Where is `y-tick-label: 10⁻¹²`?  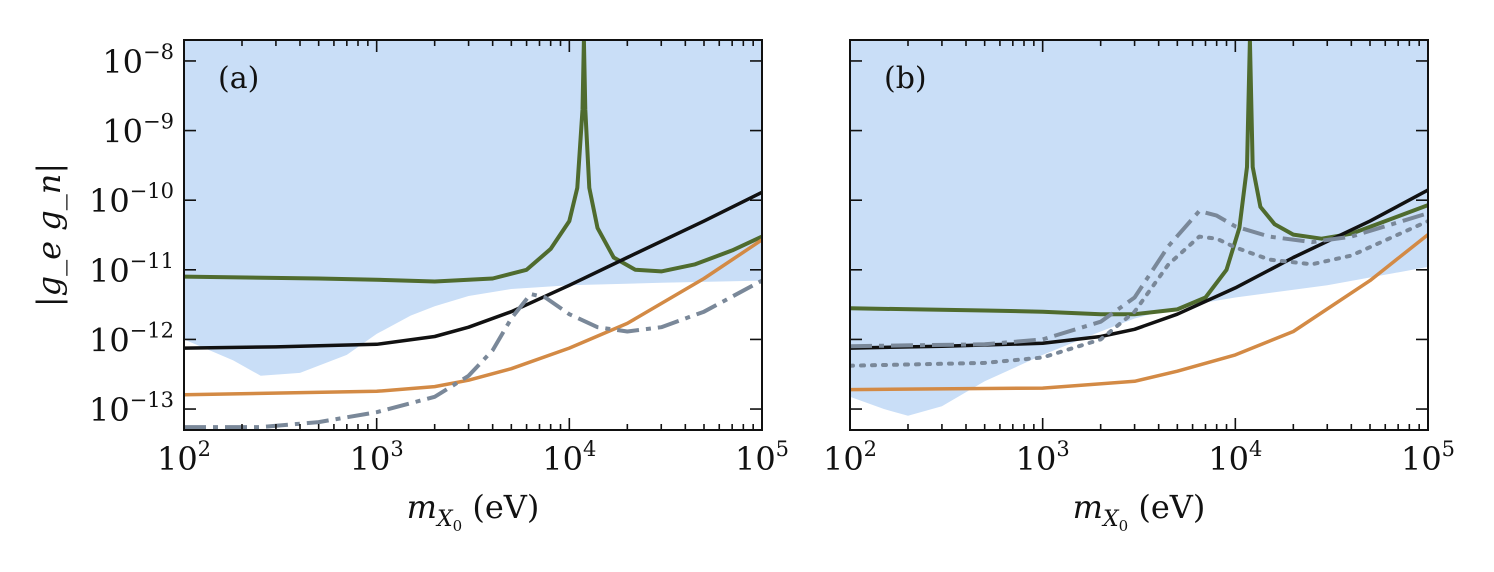
y-tick-label: 10⁻¹² is located at coordinates (131, 338).